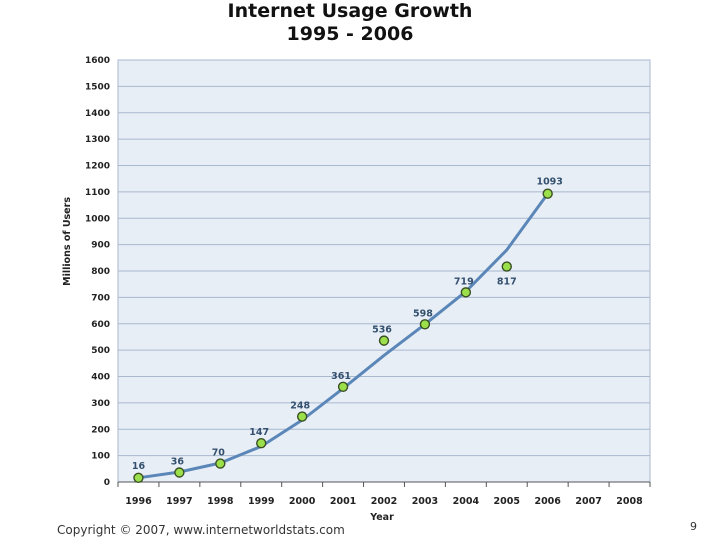  I want to click on y-tick-label: 700, so click(100, 298).